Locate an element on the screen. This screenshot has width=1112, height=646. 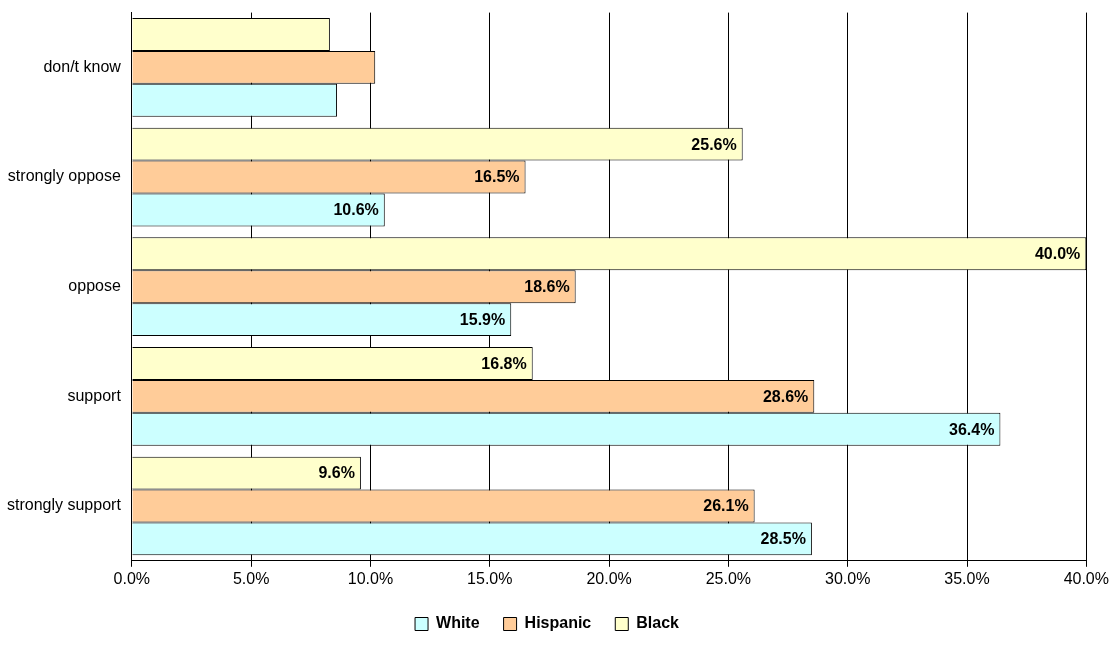
data-label: 15.9% is located at coordinates (482, 319).